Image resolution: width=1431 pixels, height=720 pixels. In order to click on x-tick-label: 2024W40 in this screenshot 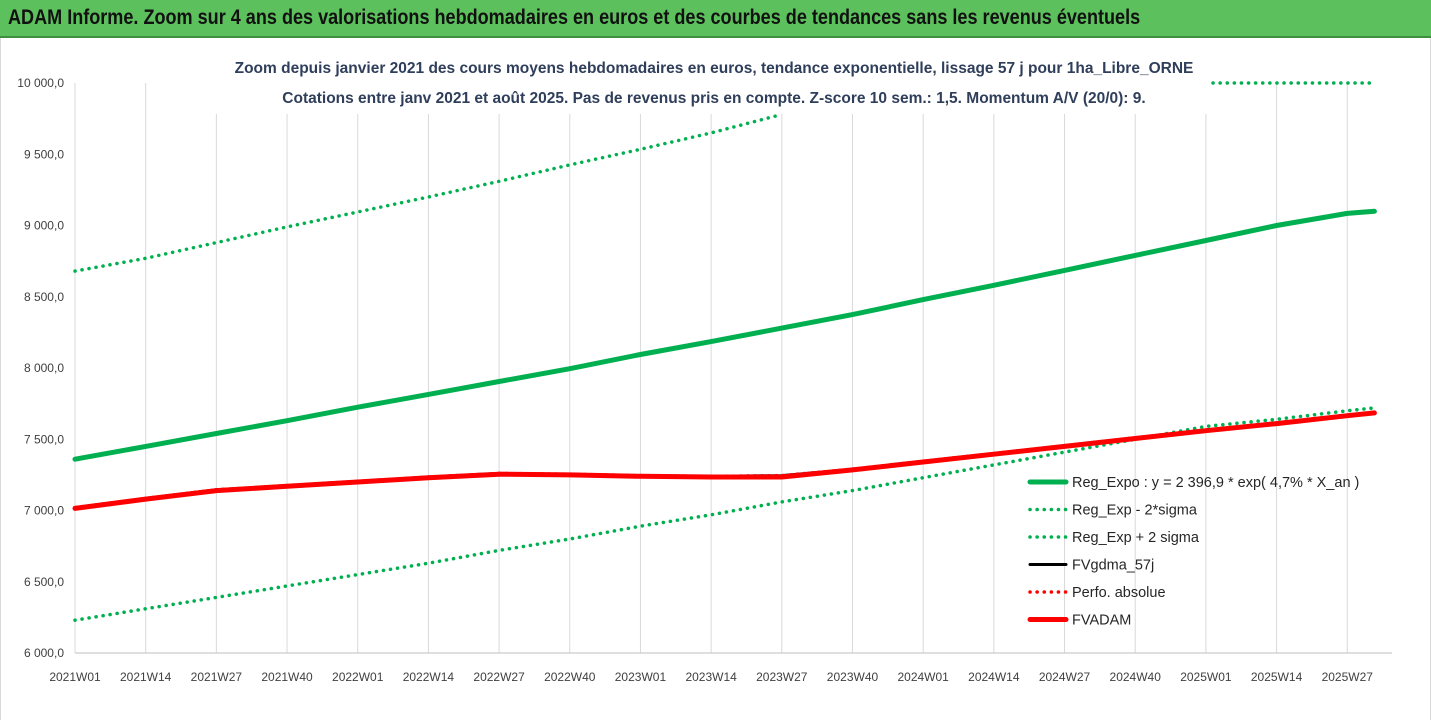, I will do `click(1136, 677)`.